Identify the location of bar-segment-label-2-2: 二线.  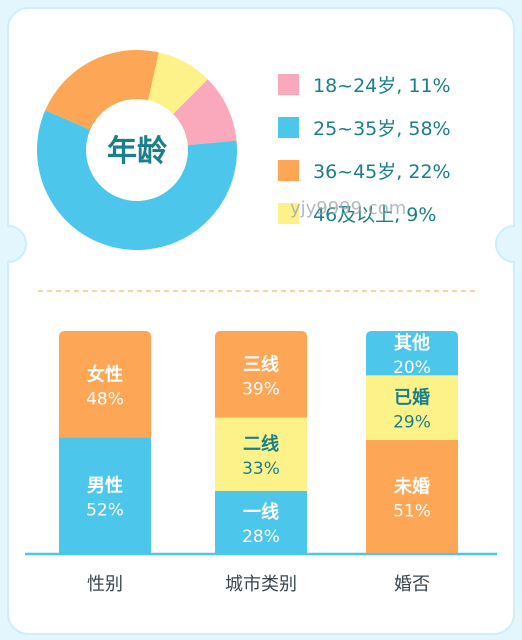
(261, 444).